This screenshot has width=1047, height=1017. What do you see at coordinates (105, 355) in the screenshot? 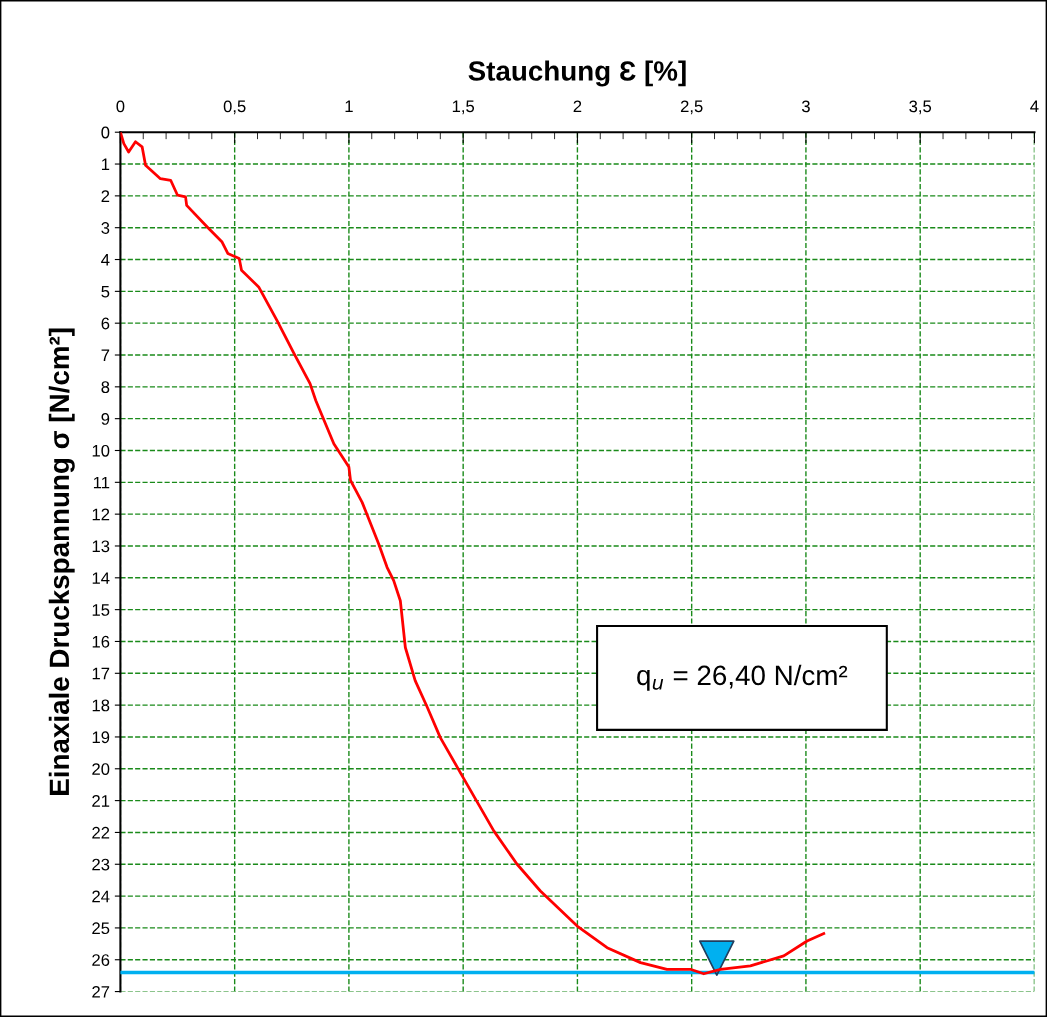
I see `y-tick-label: 7` at bounding box center [105, 355].